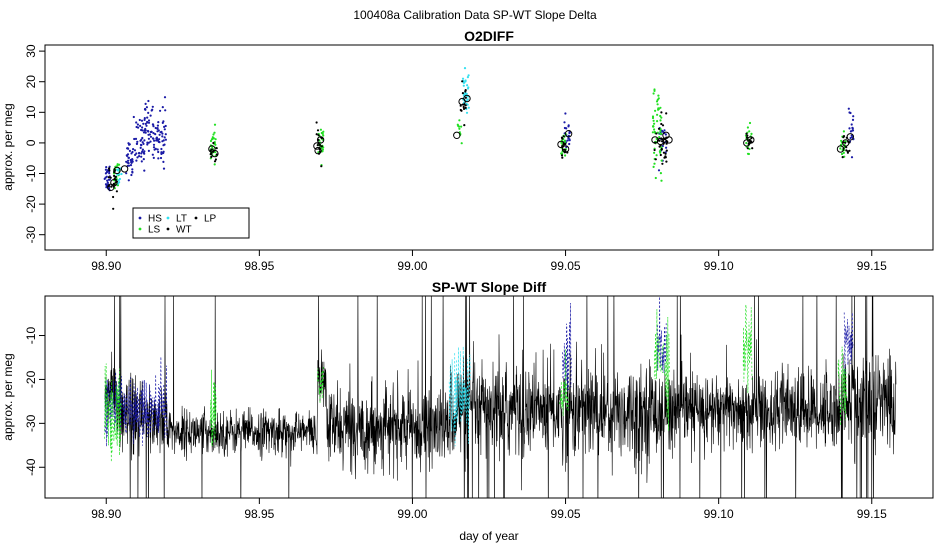 This screenshot has width=950, height=550. What do you see at coordinates (872, 514) in the screenshot?
I see `slope-diff-xtick-label: 99.15` at bounding box center [872, 514].